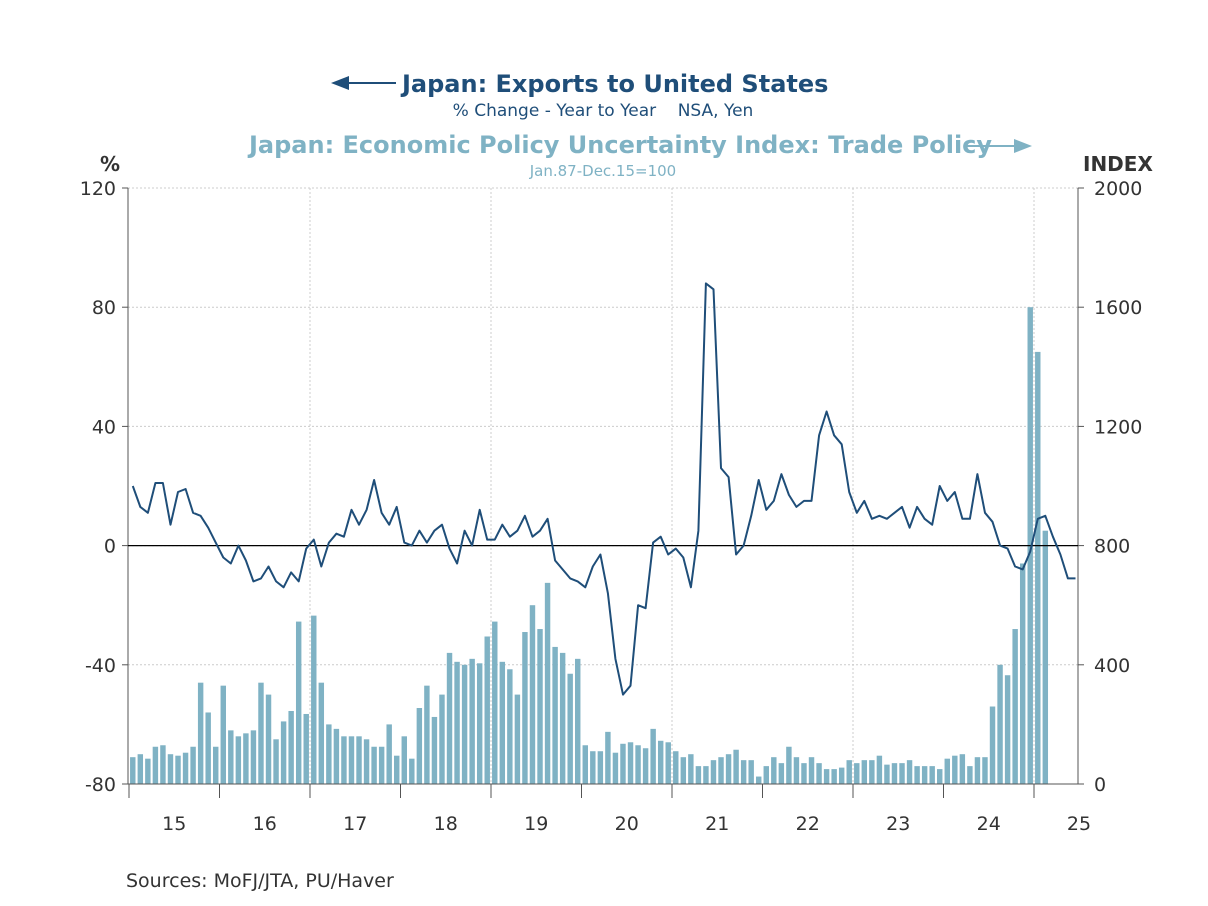  Describe the element at coordinates (1110, 487) in the screenshot. I see `right-axis-ticks: 2000 1600 1200 800 400 0` at that location.